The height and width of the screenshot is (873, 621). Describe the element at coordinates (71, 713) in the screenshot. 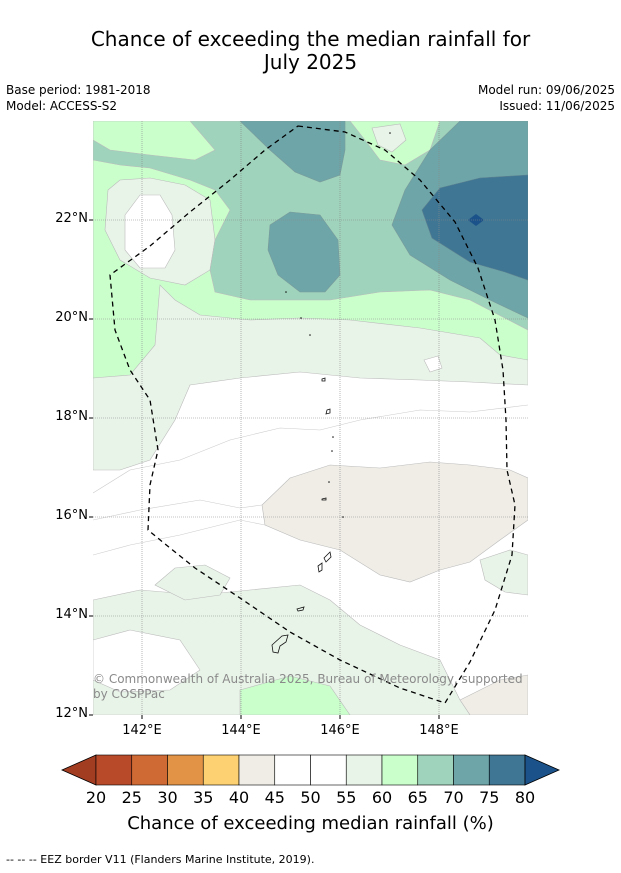

I see `lat-label-12: 12°N` at that location.